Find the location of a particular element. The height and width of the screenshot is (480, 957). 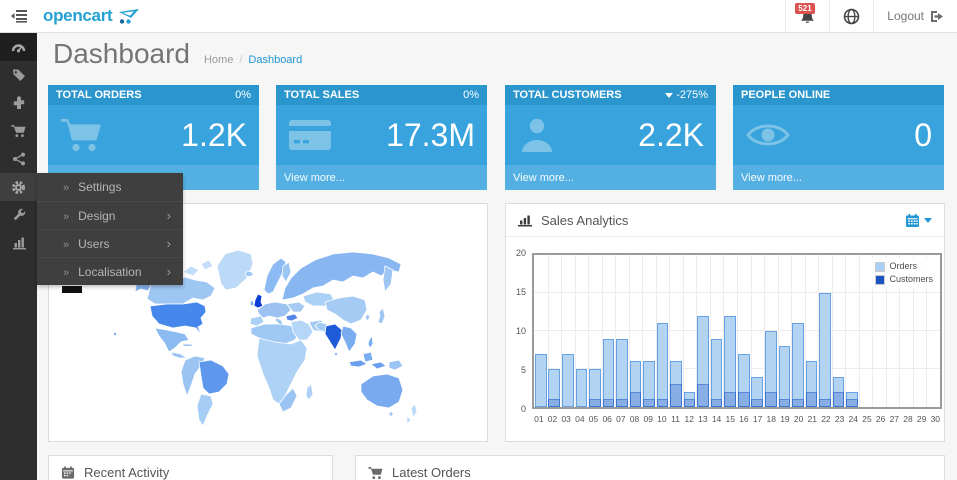

sidebar is located at coordinates (18, 256).